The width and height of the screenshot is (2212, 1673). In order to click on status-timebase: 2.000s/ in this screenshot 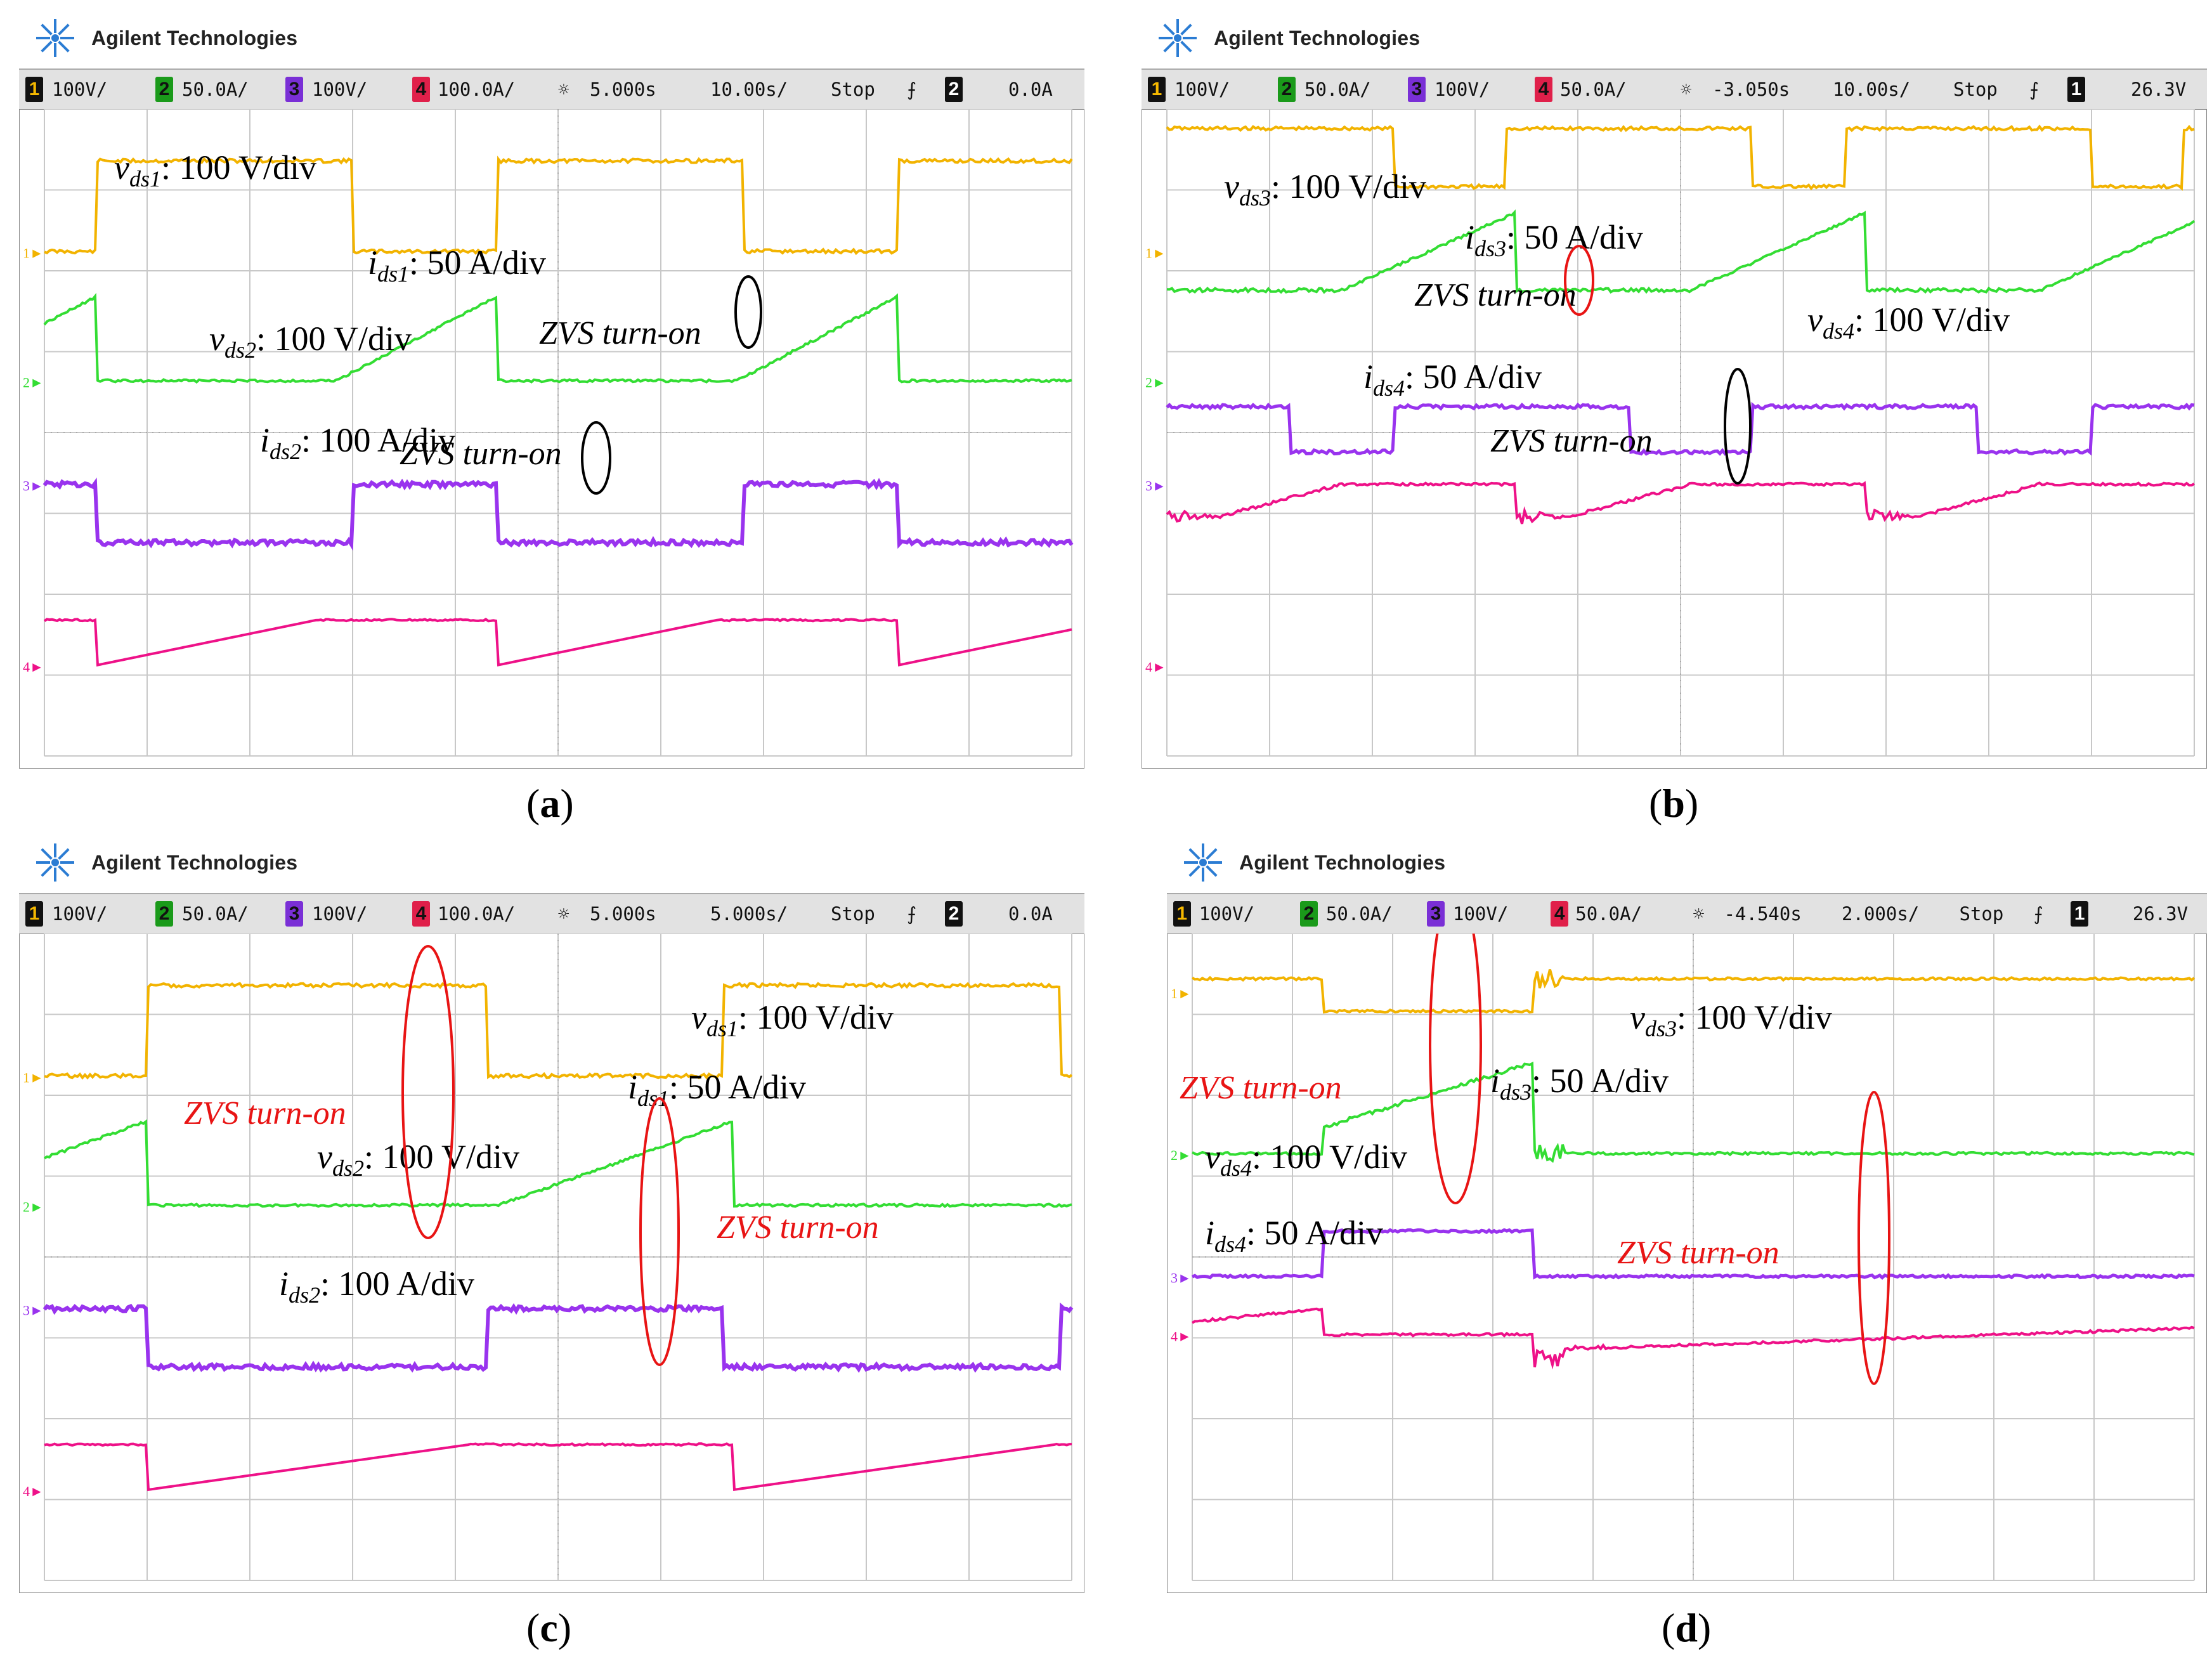, I will do `click(1881, 914)`.